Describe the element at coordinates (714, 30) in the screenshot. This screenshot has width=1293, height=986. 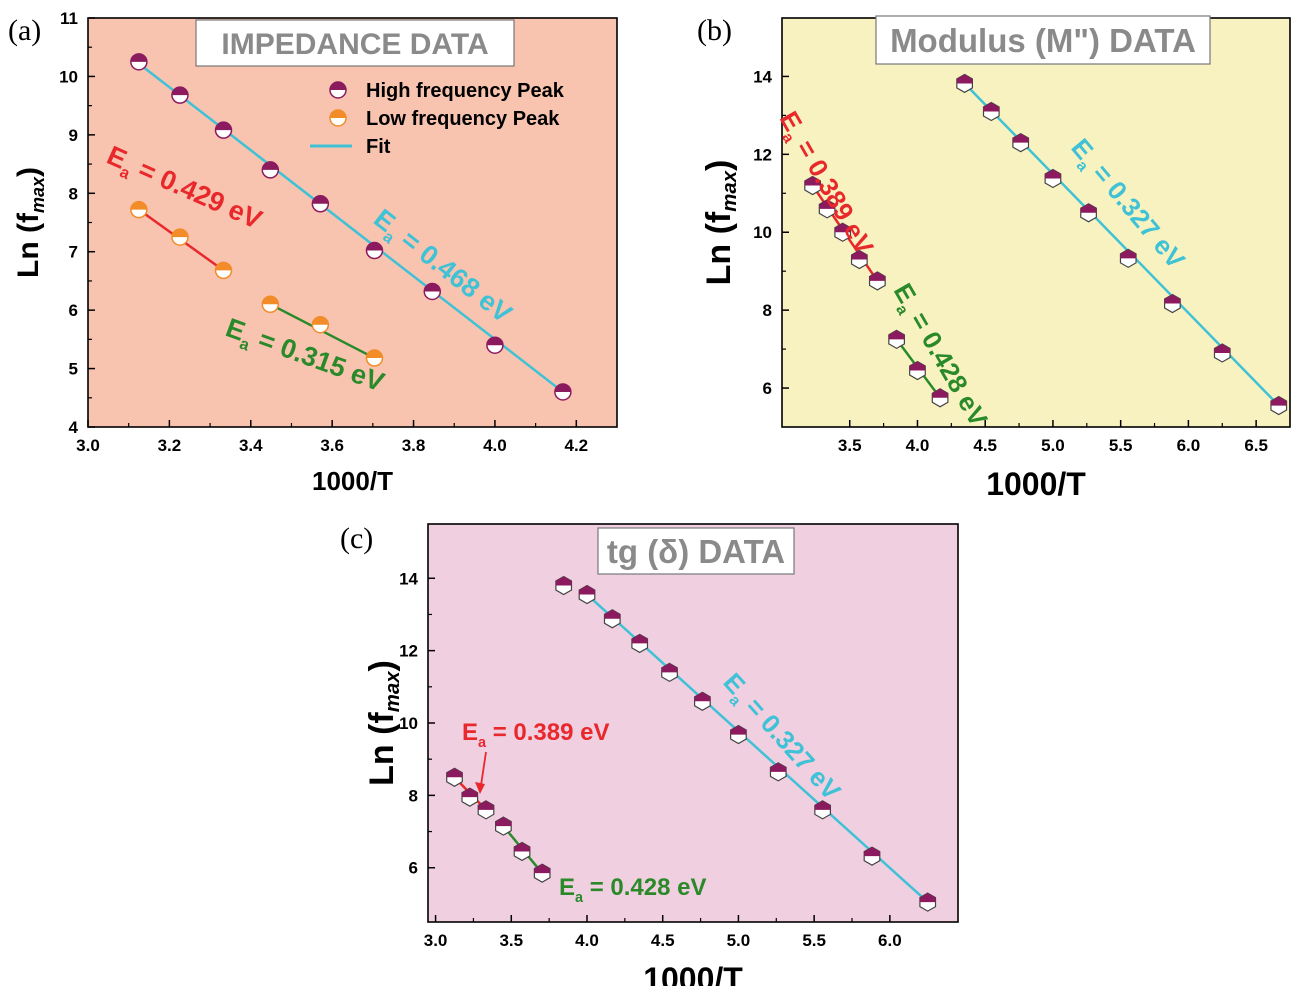
I see `panel-label: (b)` at that location.